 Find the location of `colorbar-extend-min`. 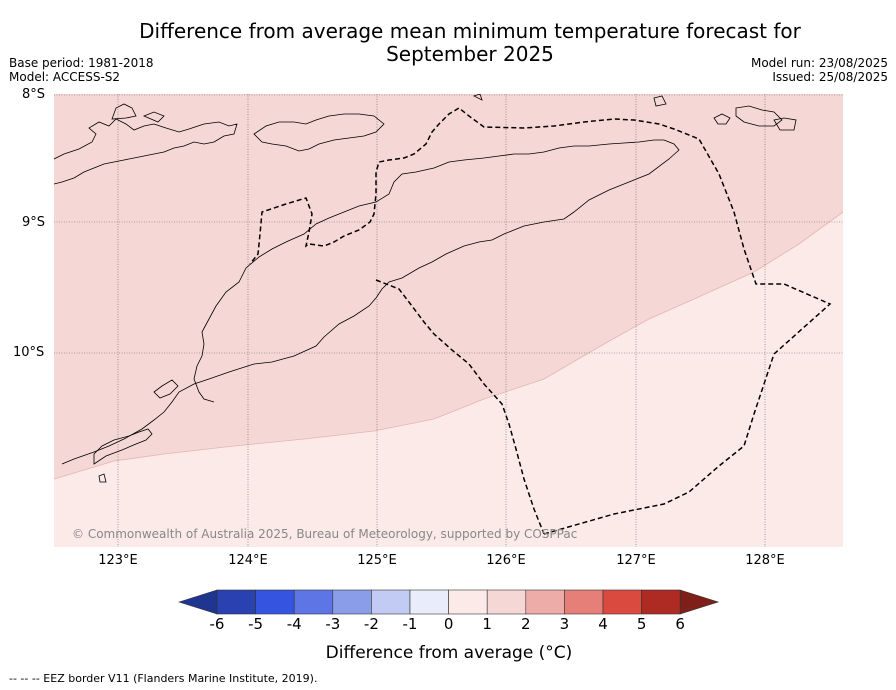

colorbar-extend-min is located at coordinates (198, 602).